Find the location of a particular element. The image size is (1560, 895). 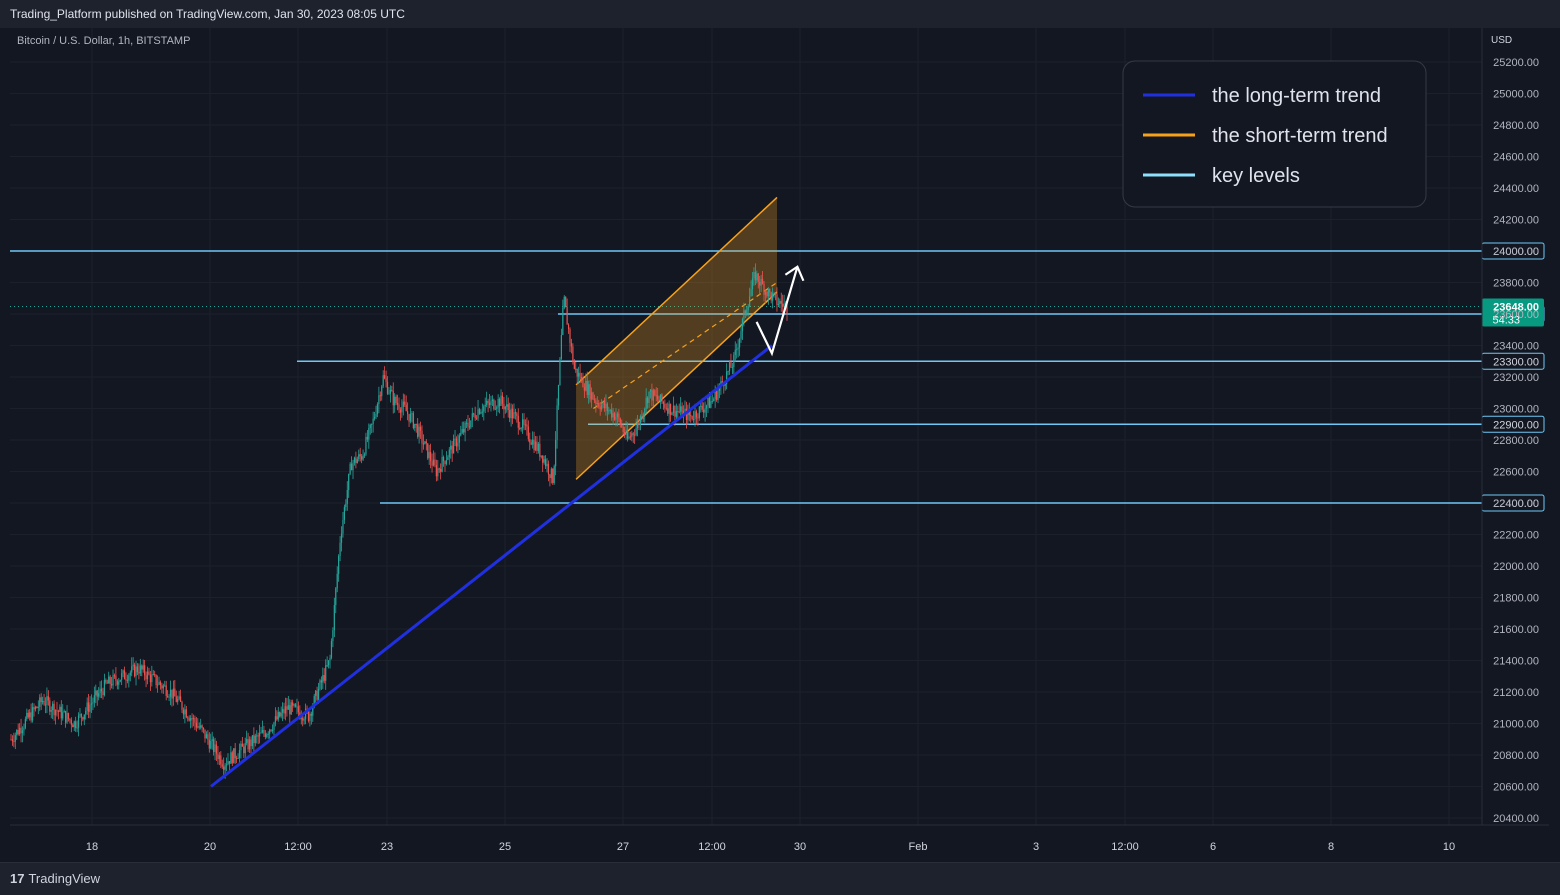

price-tick-label: 25000.00 is located at coordinates (1516, 95).